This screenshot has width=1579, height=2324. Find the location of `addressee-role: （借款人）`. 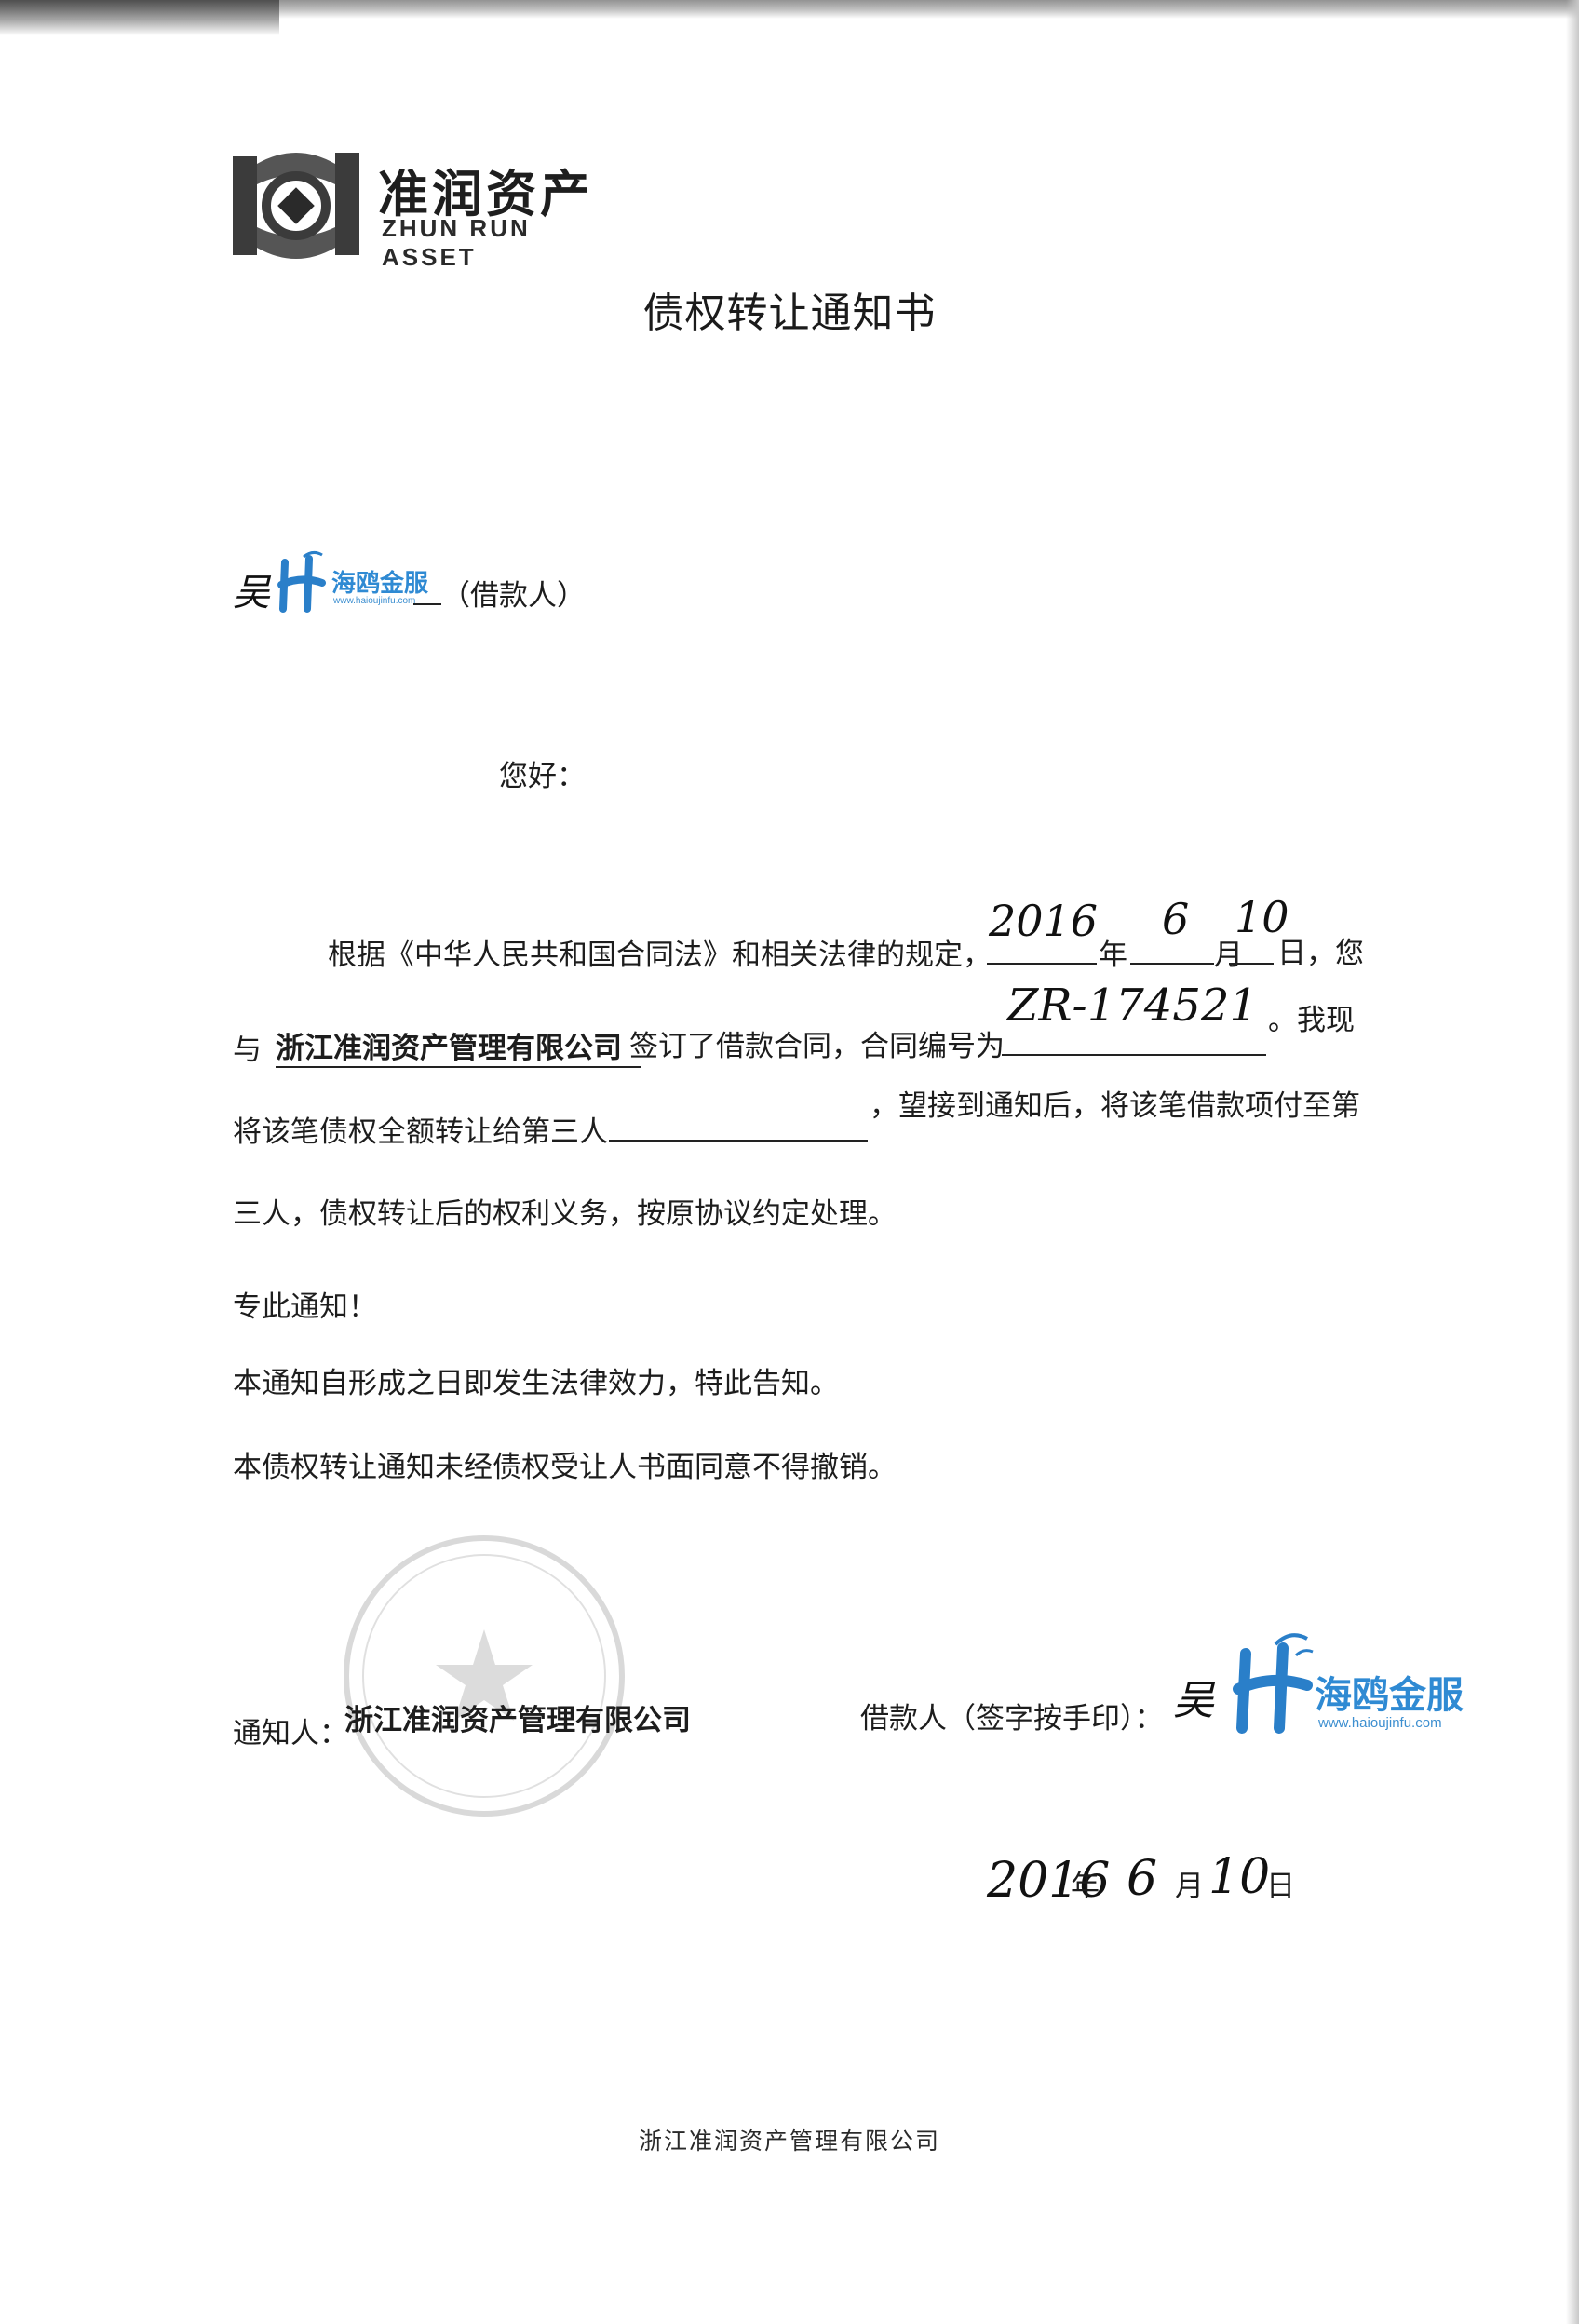

addressee-role: （借款人） is located at coordinates (500, 593).